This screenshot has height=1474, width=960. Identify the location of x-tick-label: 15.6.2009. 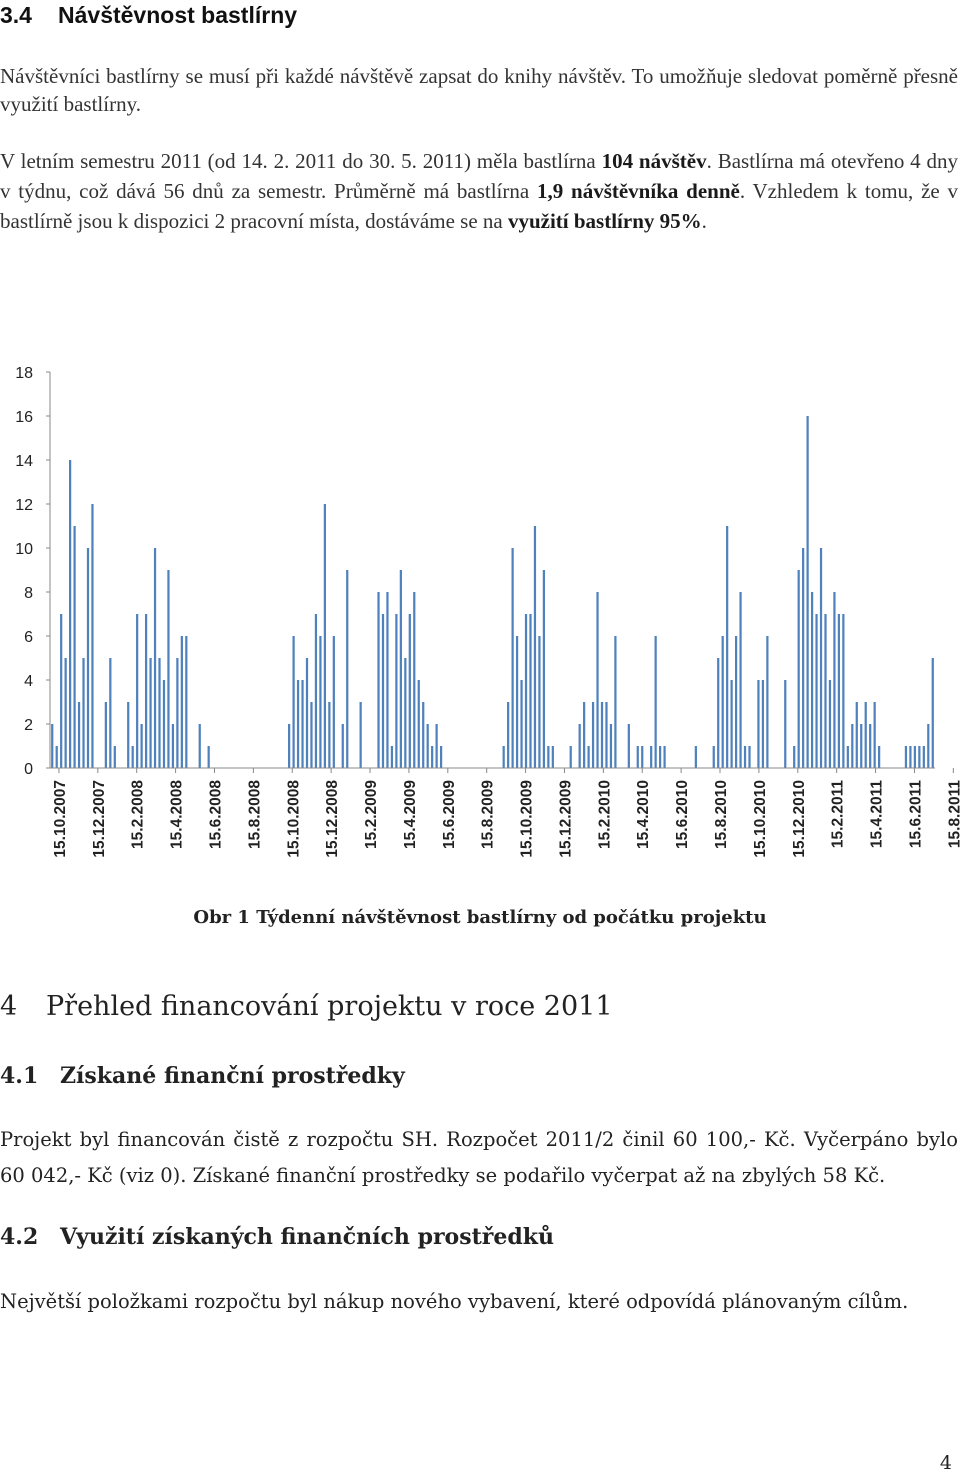
(449, 814).